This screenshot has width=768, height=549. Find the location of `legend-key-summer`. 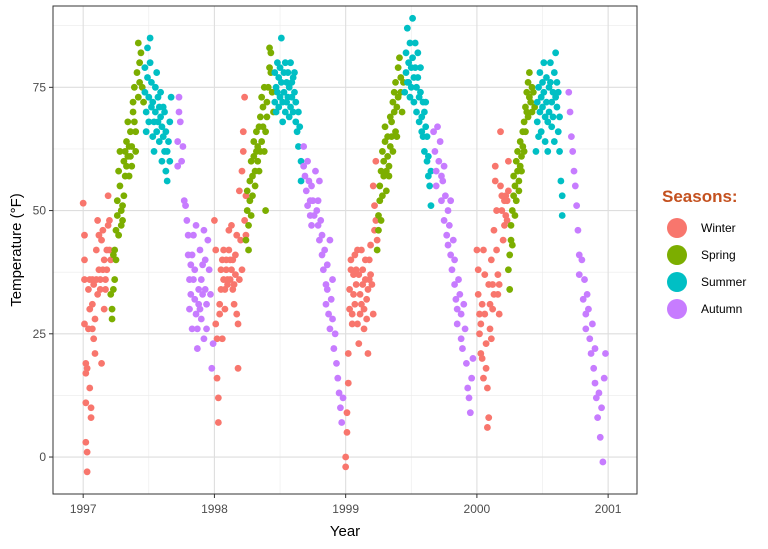

legend-key-summer is located at coordinates (677, 282).